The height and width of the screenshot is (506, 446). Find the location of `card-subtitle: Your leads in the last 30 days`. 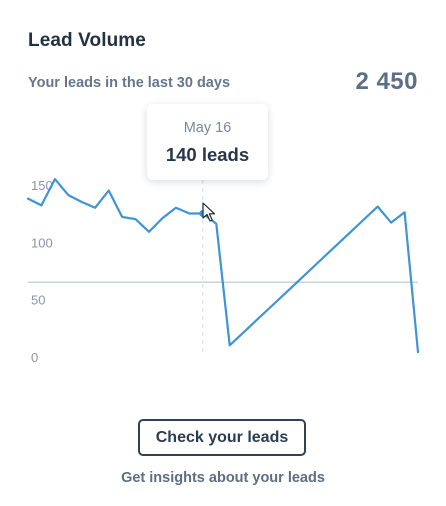

card-subtitle: Your leads in the last 30 days is located at coordinates (129, 83).